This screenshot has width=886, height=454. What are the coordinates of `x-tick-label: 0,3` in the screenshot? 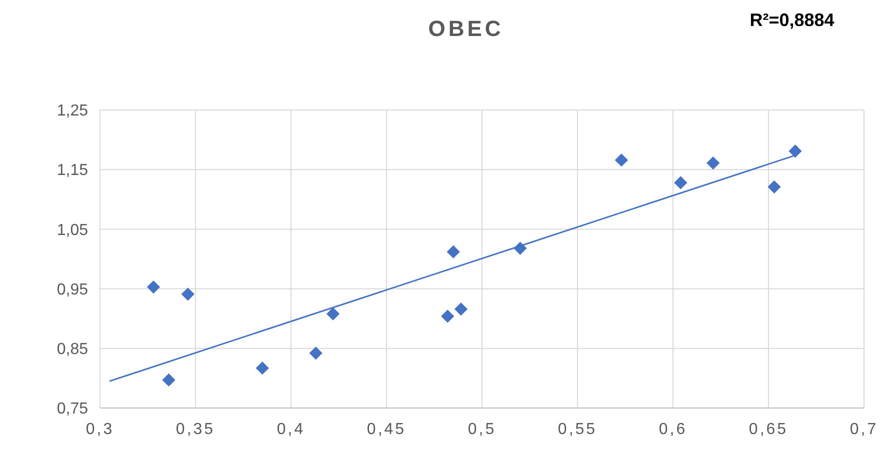 It's located at (100, 429).